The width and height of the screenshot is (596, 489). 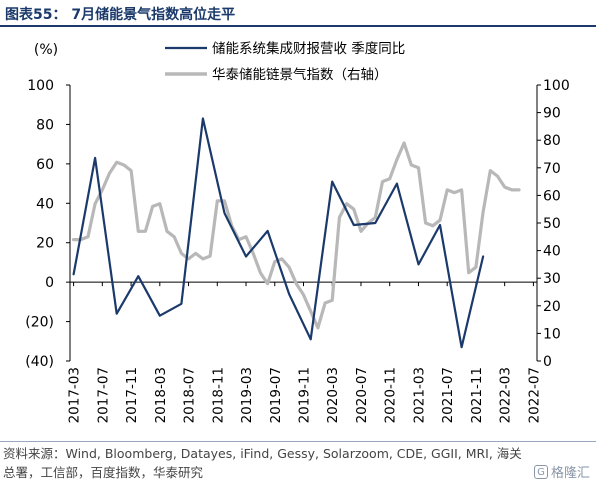 What do you see at coordinates (103, 395) in the screenshot?
I see `x-tick-label: 2017-07` at bounding box center [103, 395].